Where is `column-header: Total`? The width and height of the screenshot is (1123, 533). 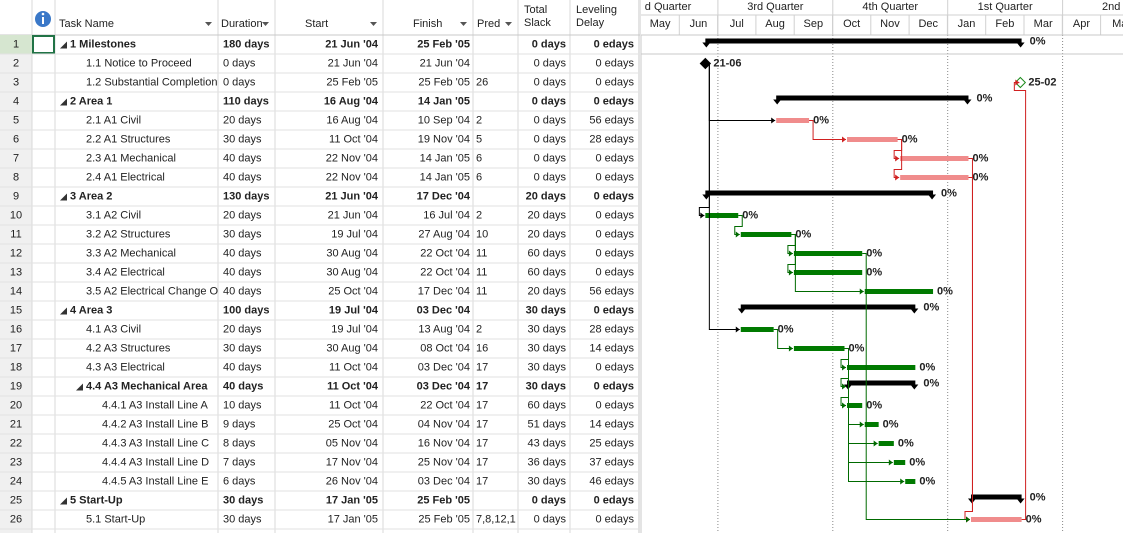 column-header: Total is located at coordinates (535, 10).